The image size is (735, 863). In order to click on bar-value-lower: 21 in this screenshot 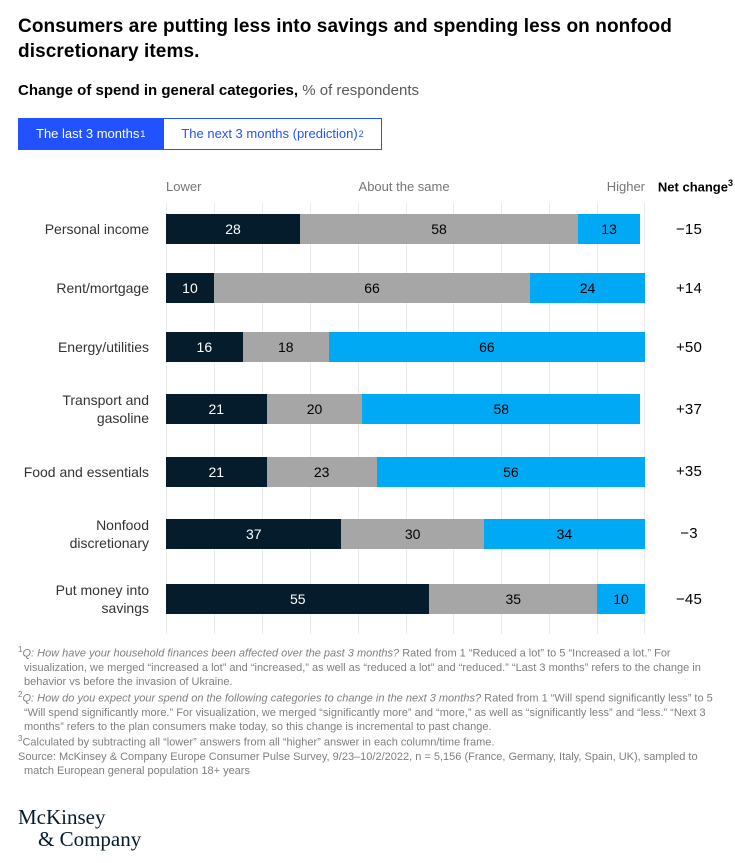, I will do `click(216, 409)`.